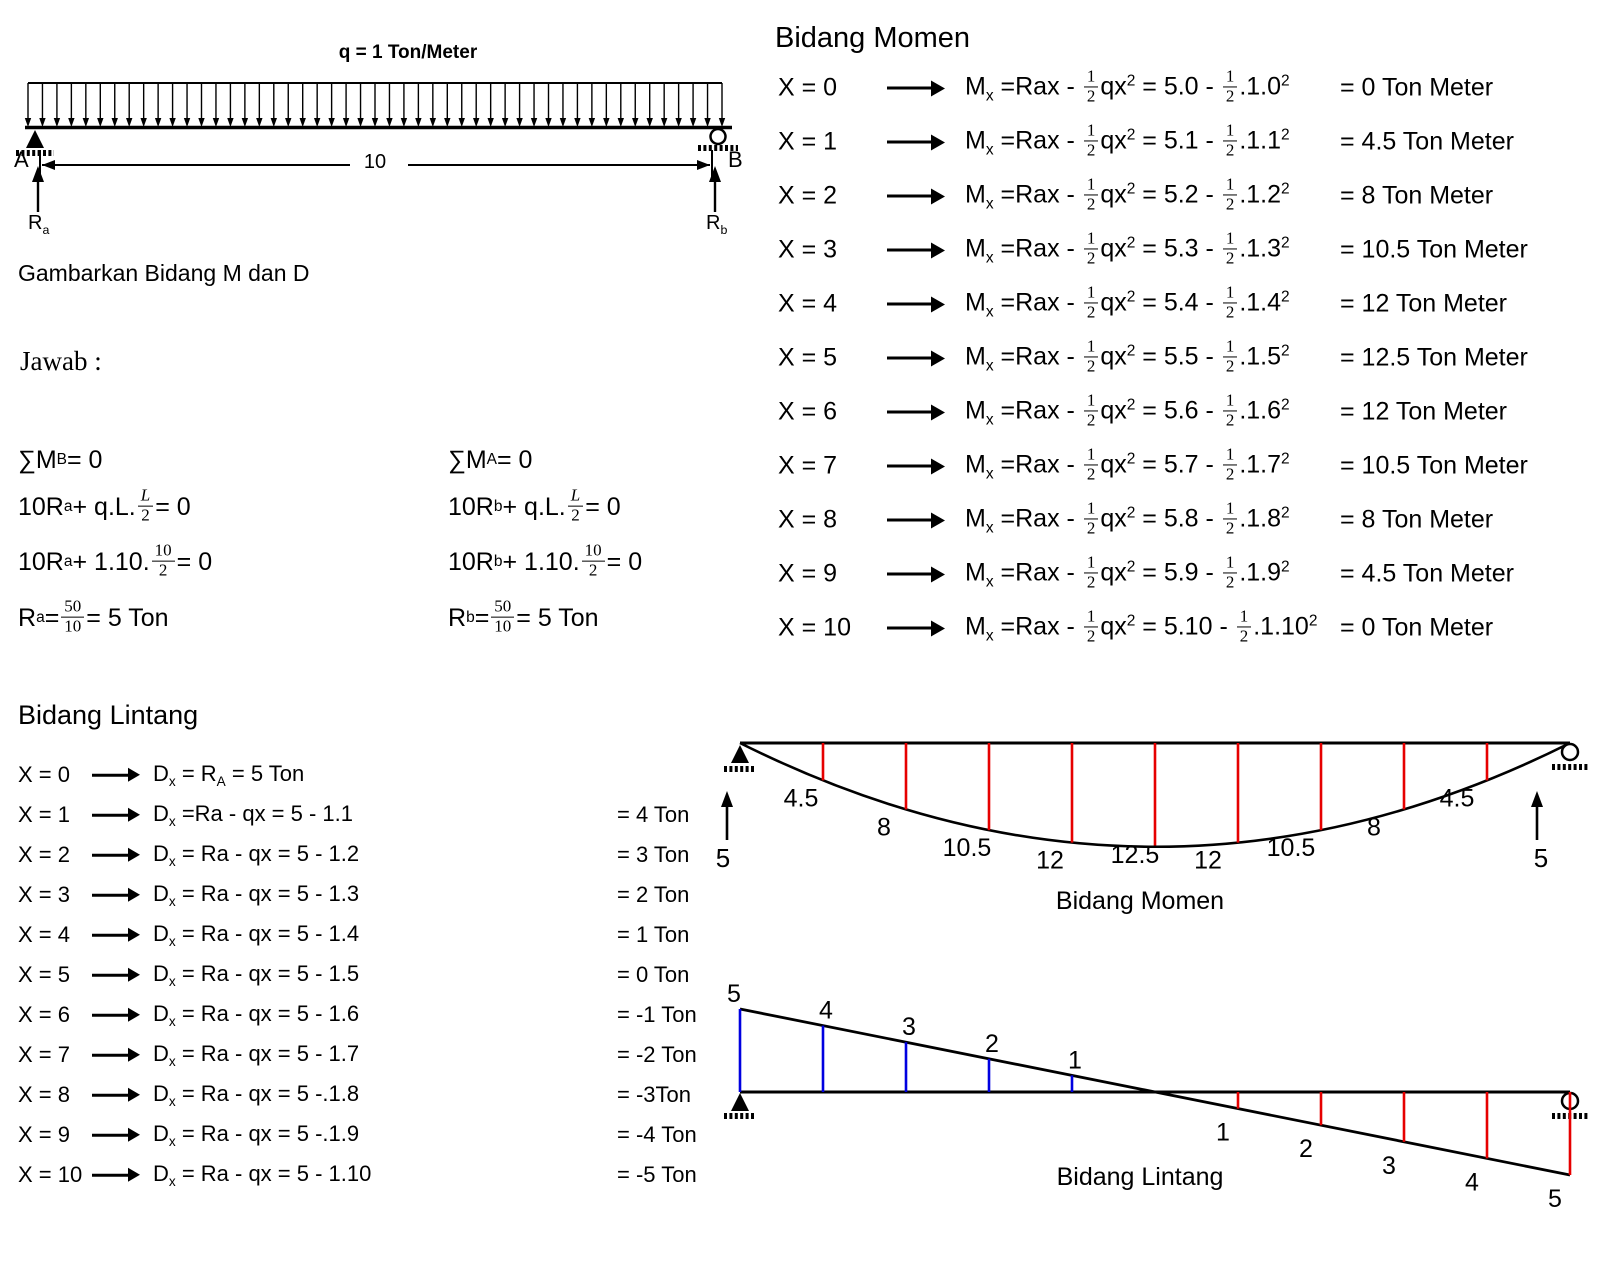  What do you see at coordinates (657, 1134) in the screenshot?
I see `lintang-result: = -4 Ton` at bounding box center [657, 1134].